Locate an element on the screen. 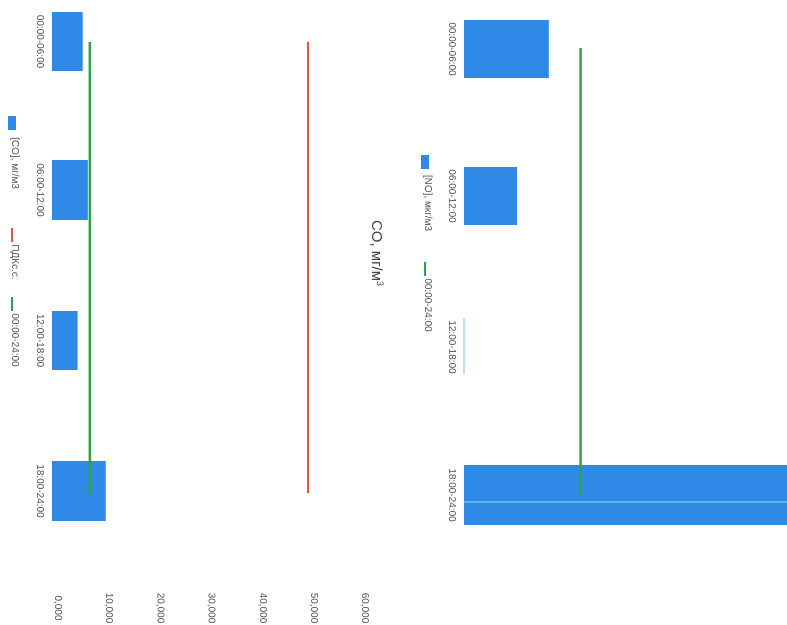  right-category-label: 00:00-06:00 is located at coordinates (451, 49).